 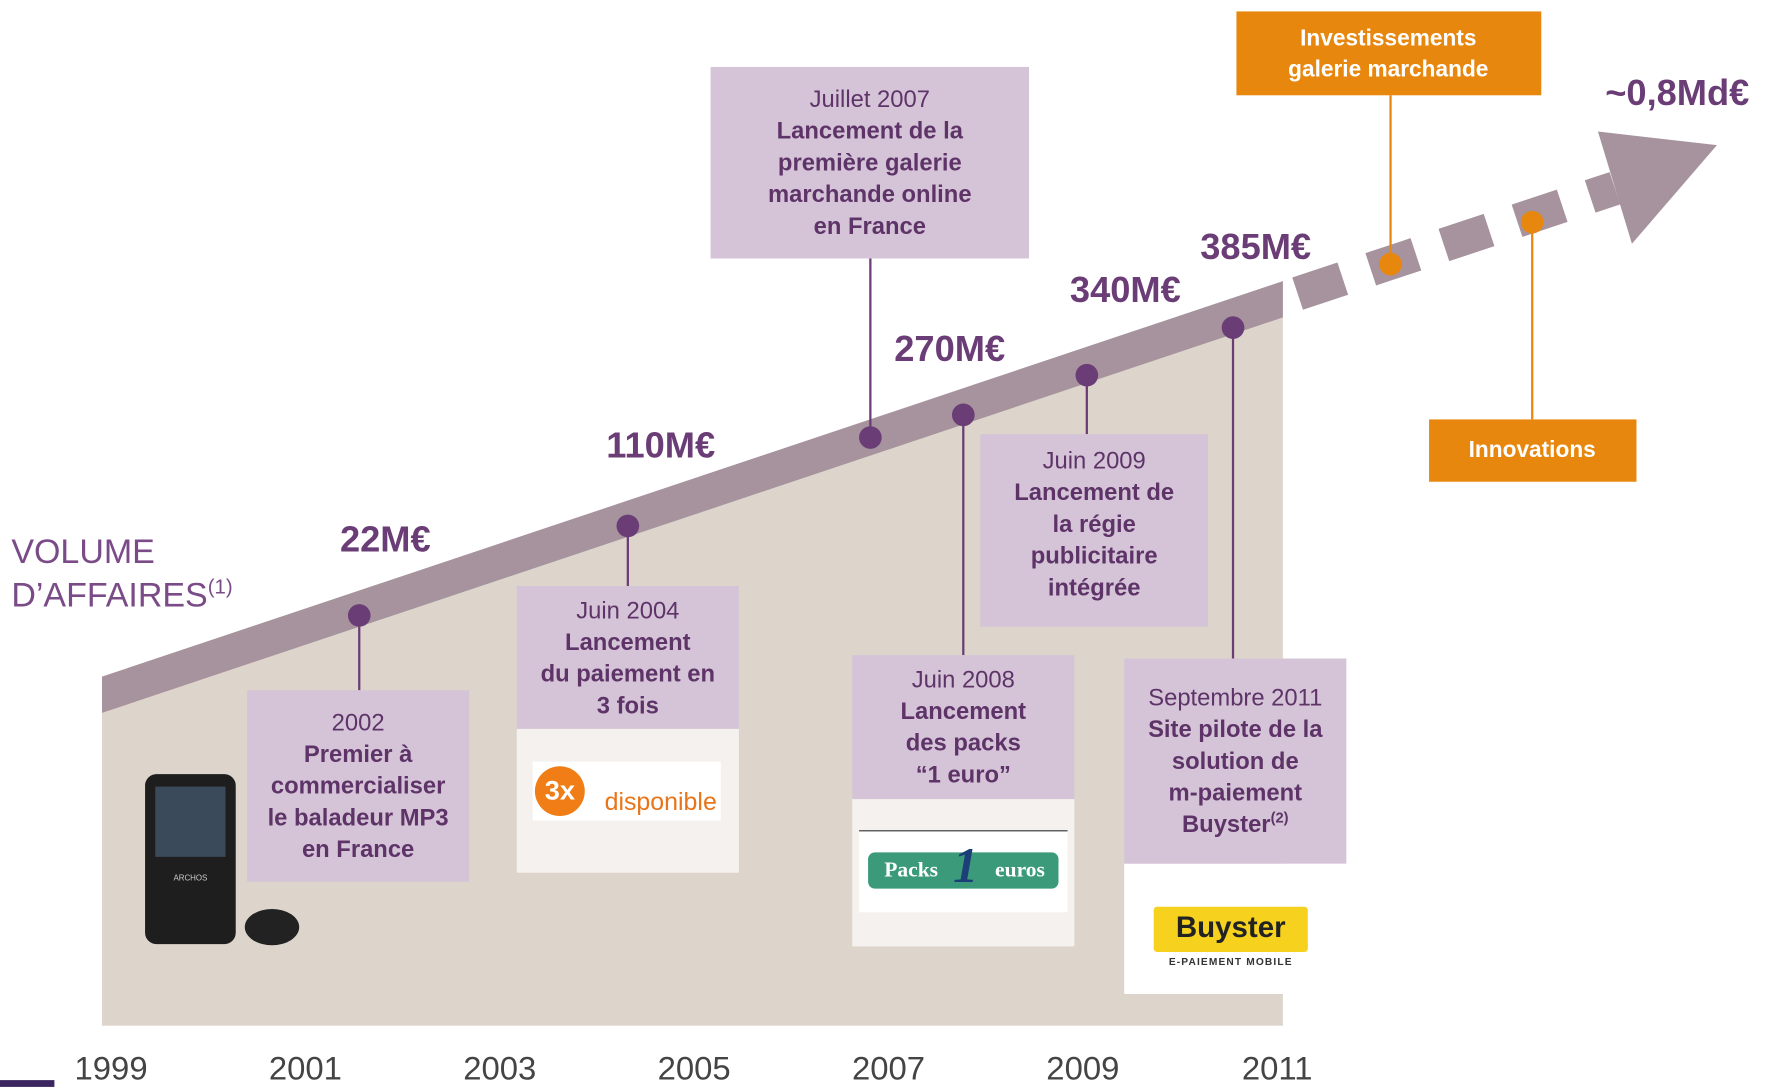 I want to click on event-line-text: intégrée, so click(x=1094, y=588).